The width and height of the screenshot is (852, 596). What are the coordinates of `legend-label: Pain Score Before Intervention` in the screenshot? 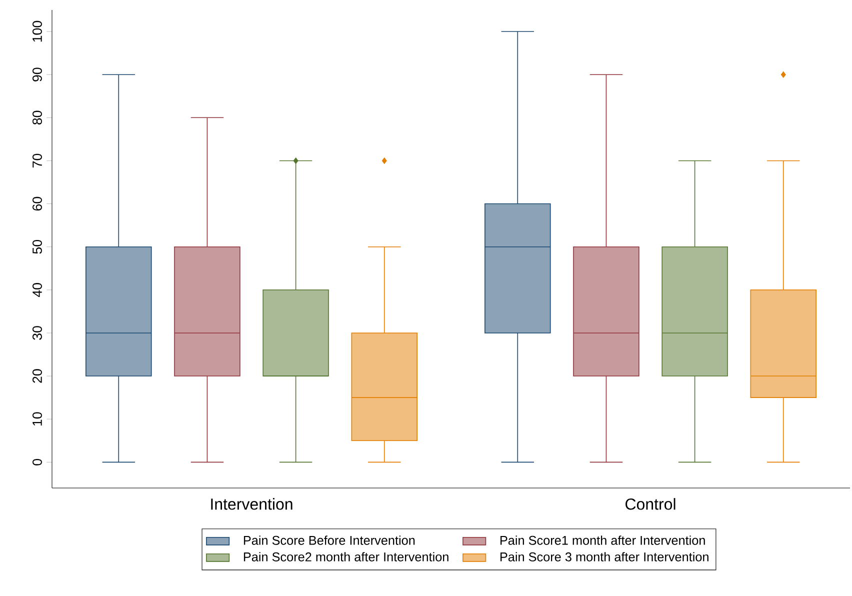 It's located at (329, 540).